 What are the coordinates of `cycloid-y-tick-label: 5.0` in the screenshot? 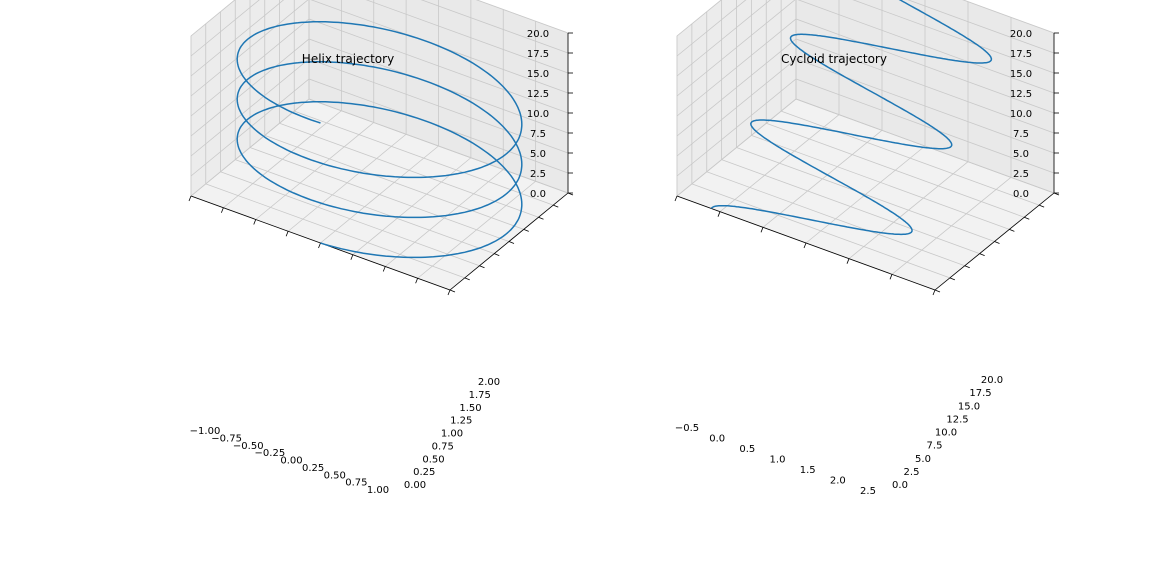 It's located at (923, 459).